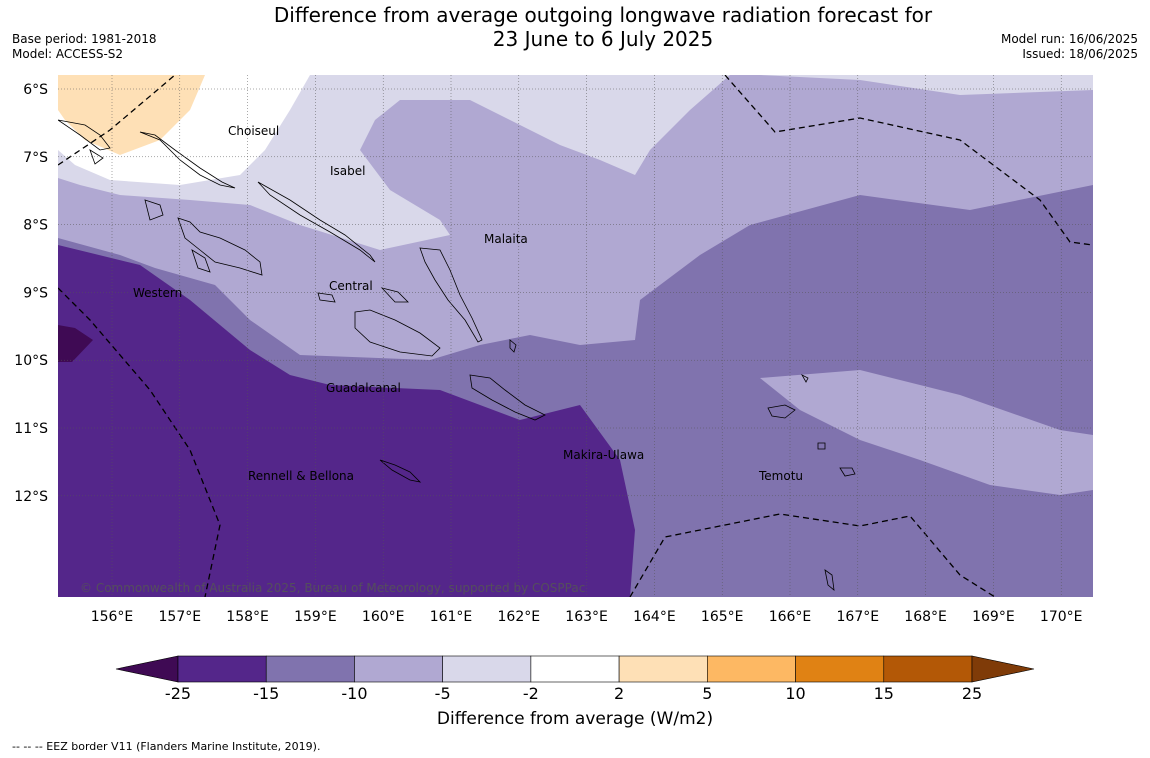  I want to click on region-label: Makira-Ulawa, so click(603, 455).